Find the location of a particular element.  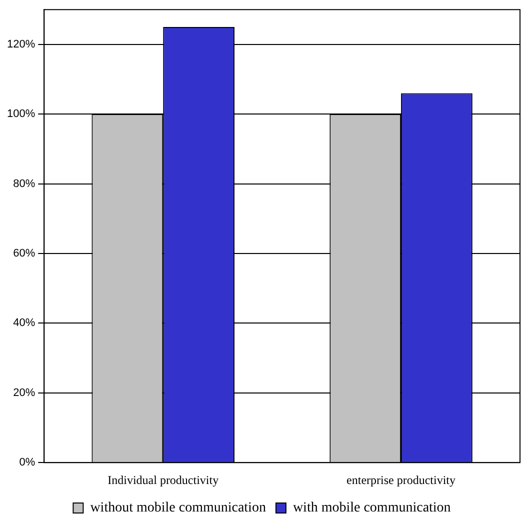

y-tick-label: 80% is located at coordinates (24, 184).